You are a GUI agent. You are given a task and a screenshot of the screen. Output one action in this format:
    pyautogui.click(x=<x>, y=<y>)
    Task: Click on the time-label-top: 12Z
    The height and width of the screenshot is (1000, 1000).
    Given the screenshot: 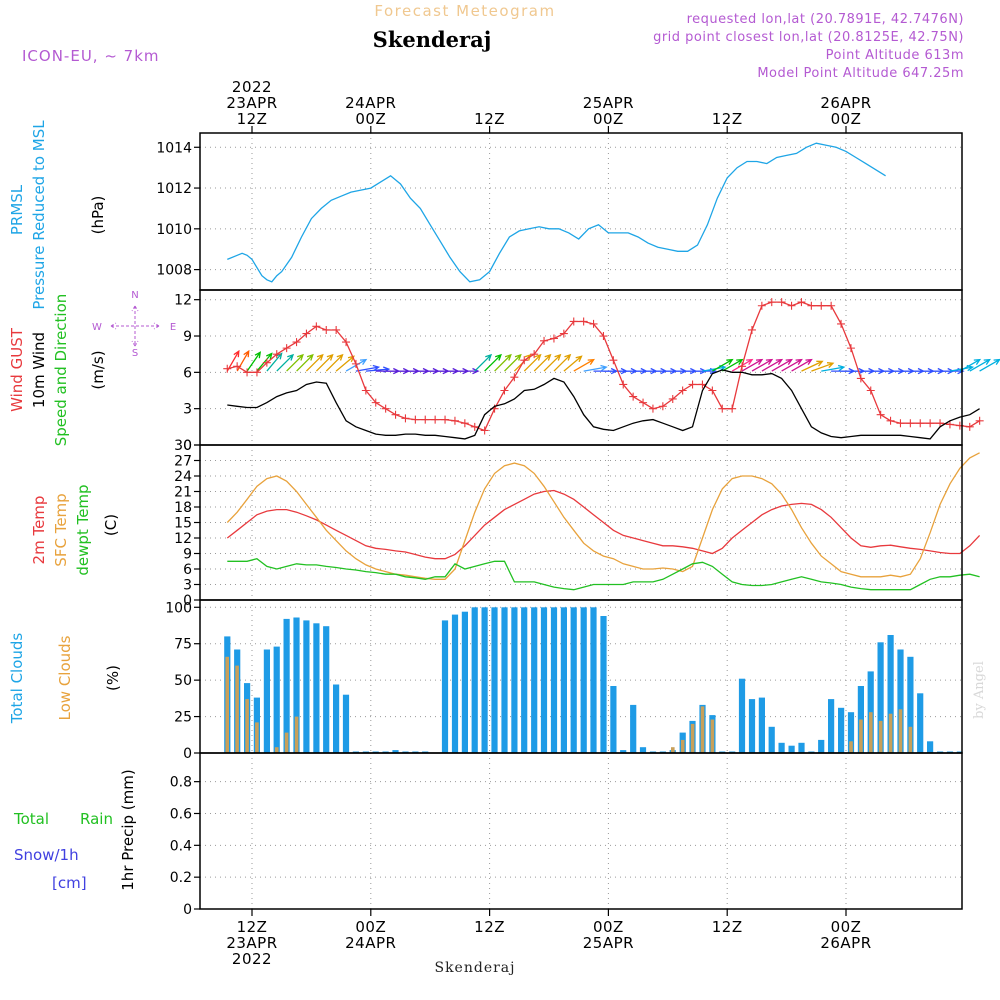 What is the action you would take?
    pyautogui.click(x=727, y=119)
    